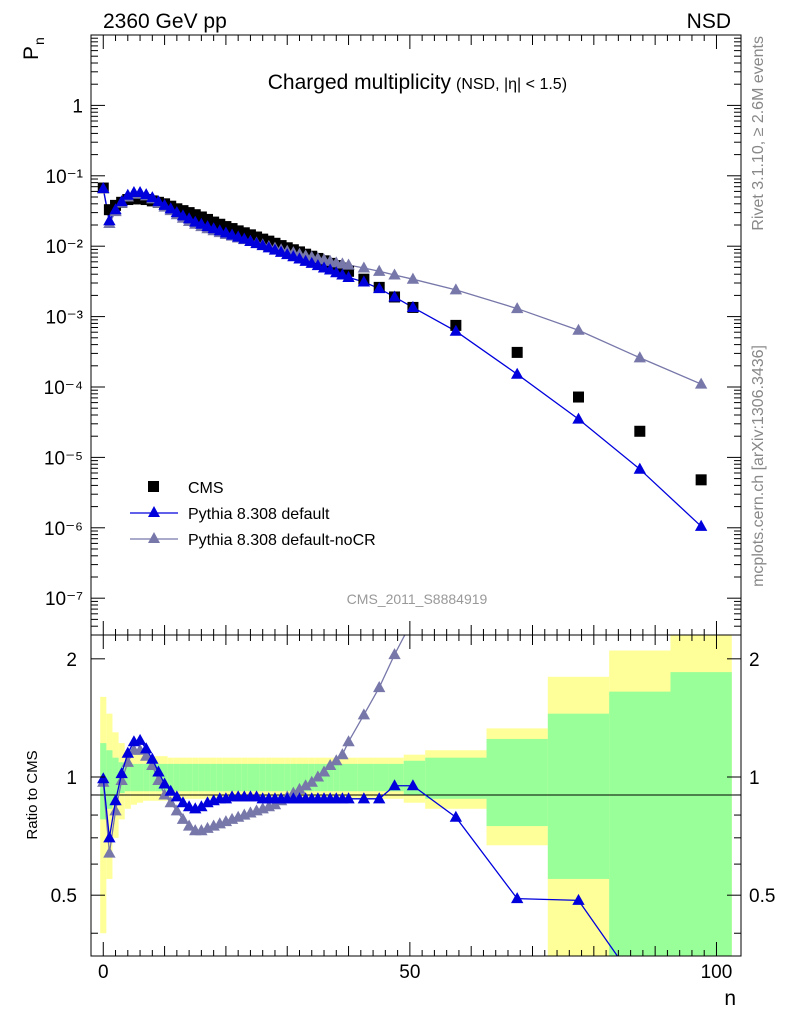 The width and height of the screenshot is (786, 1024). Describe the element at coordinates (511, 84) in the screenshot. I see `chart-title-suffix: (NSD, |η| < 1.5)` at that location.